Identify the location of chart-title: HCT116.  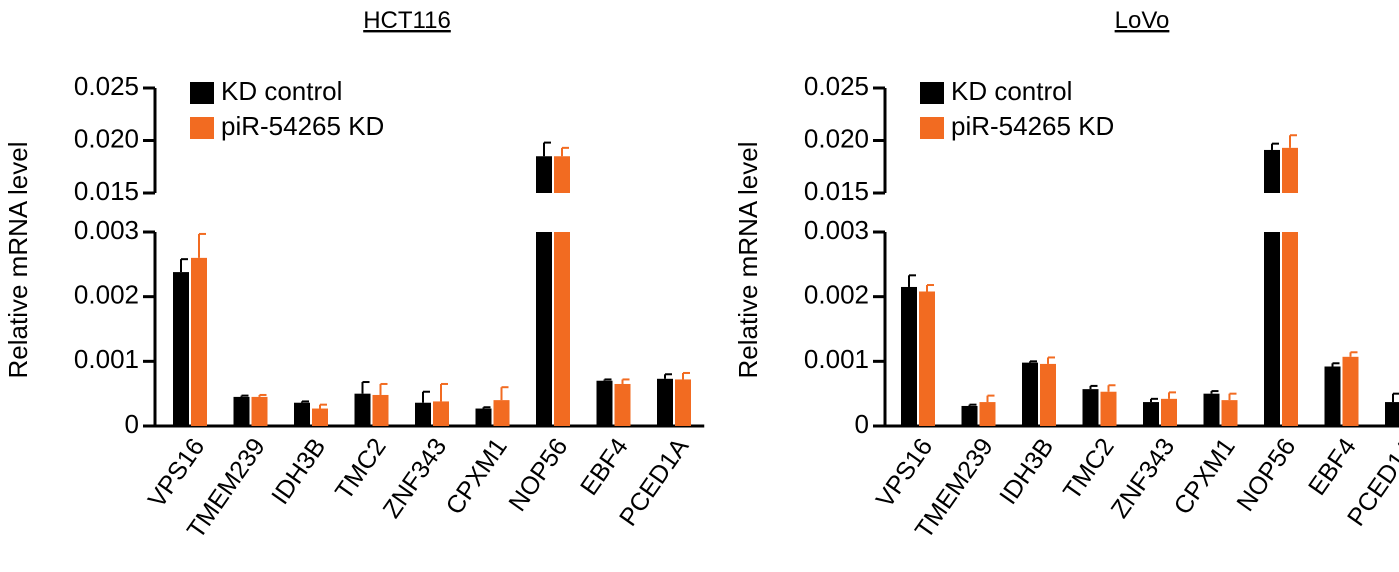
(407, 20).